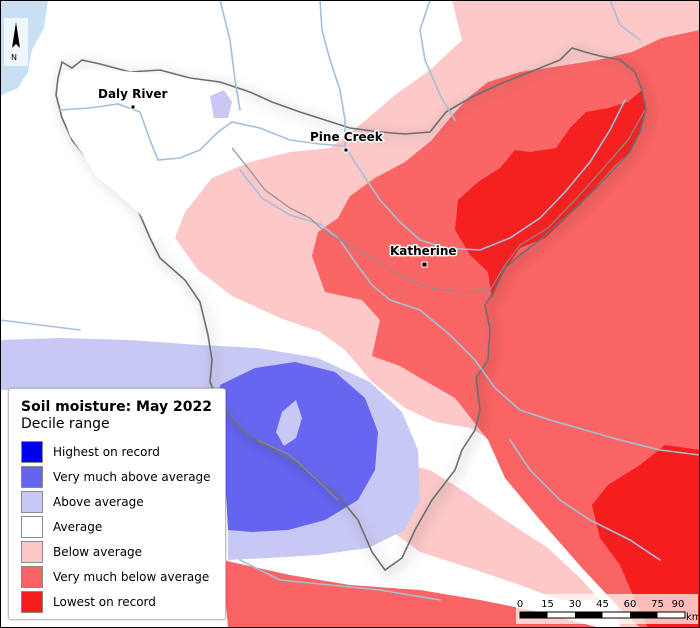  Describe the element at coordinates (486, 529) in the screenshot. I see `zone-below-average-south` at that location.